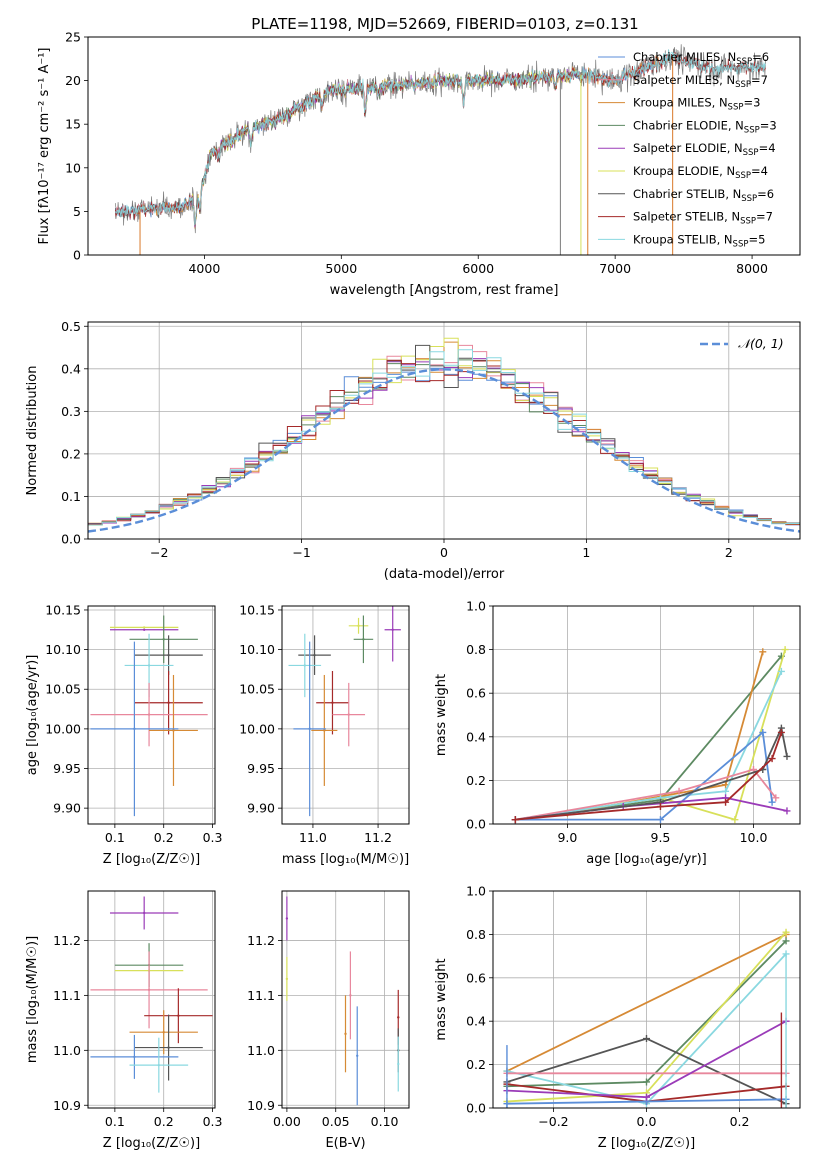 The width and height of the screenshot is (819, 1170). What do you see at coordinates (646, 1002) in the screenshot?
I see `mass-weight-line-kroupa_miles` at bounding box center [646, 1002].